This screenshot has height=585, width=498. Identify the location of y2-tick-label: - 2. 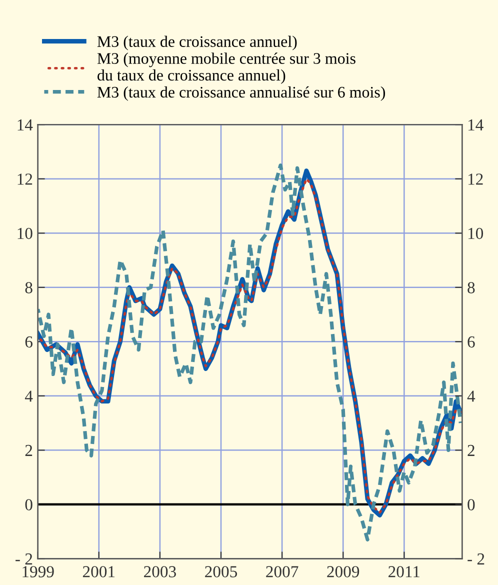
(476, 558).